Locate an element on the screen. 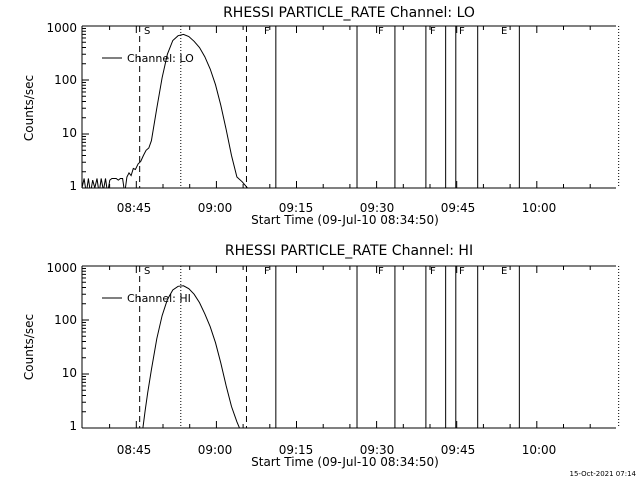  legend-label: Channel: LO is located at coordinates (160, 58).